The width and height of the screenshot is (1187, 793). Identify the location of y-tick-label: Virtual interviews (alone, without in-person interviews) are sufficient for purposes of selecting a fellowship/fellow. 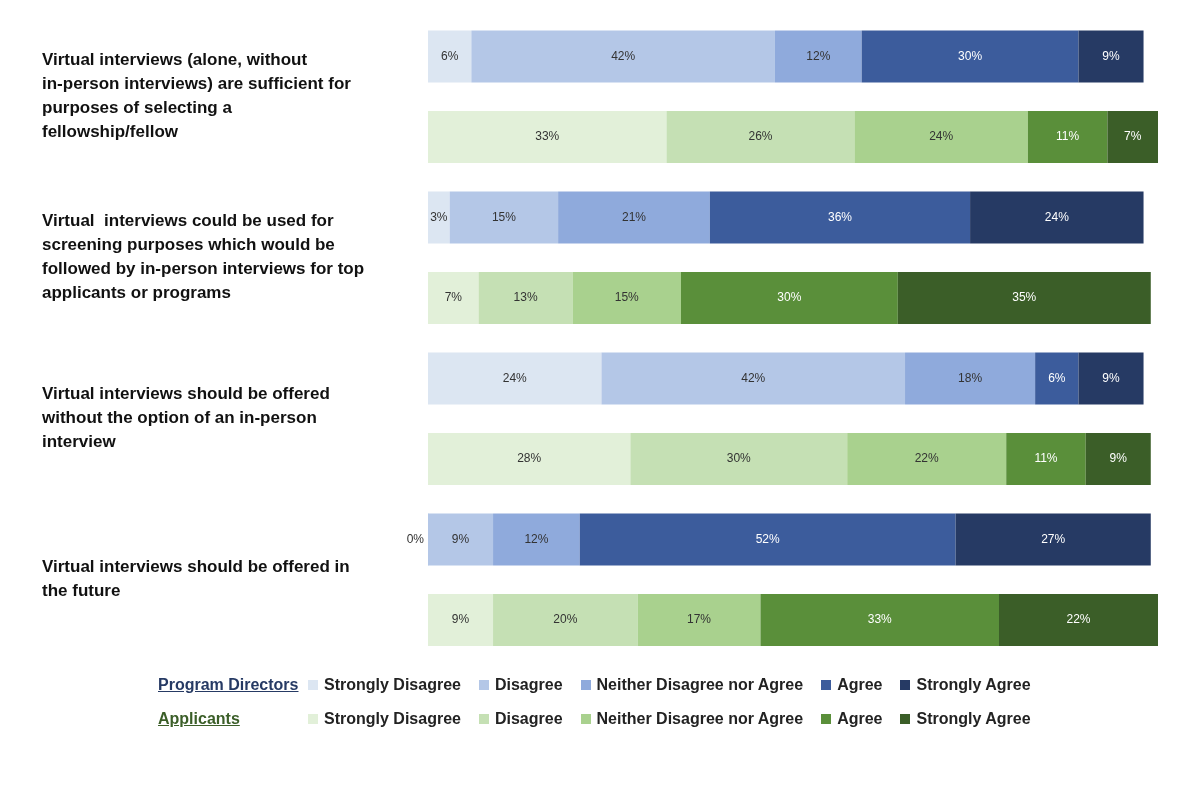
(197, 95).